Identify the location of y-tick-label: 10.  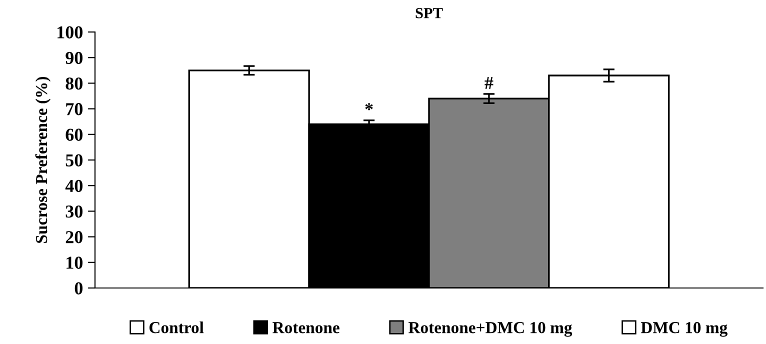
(74, 262).